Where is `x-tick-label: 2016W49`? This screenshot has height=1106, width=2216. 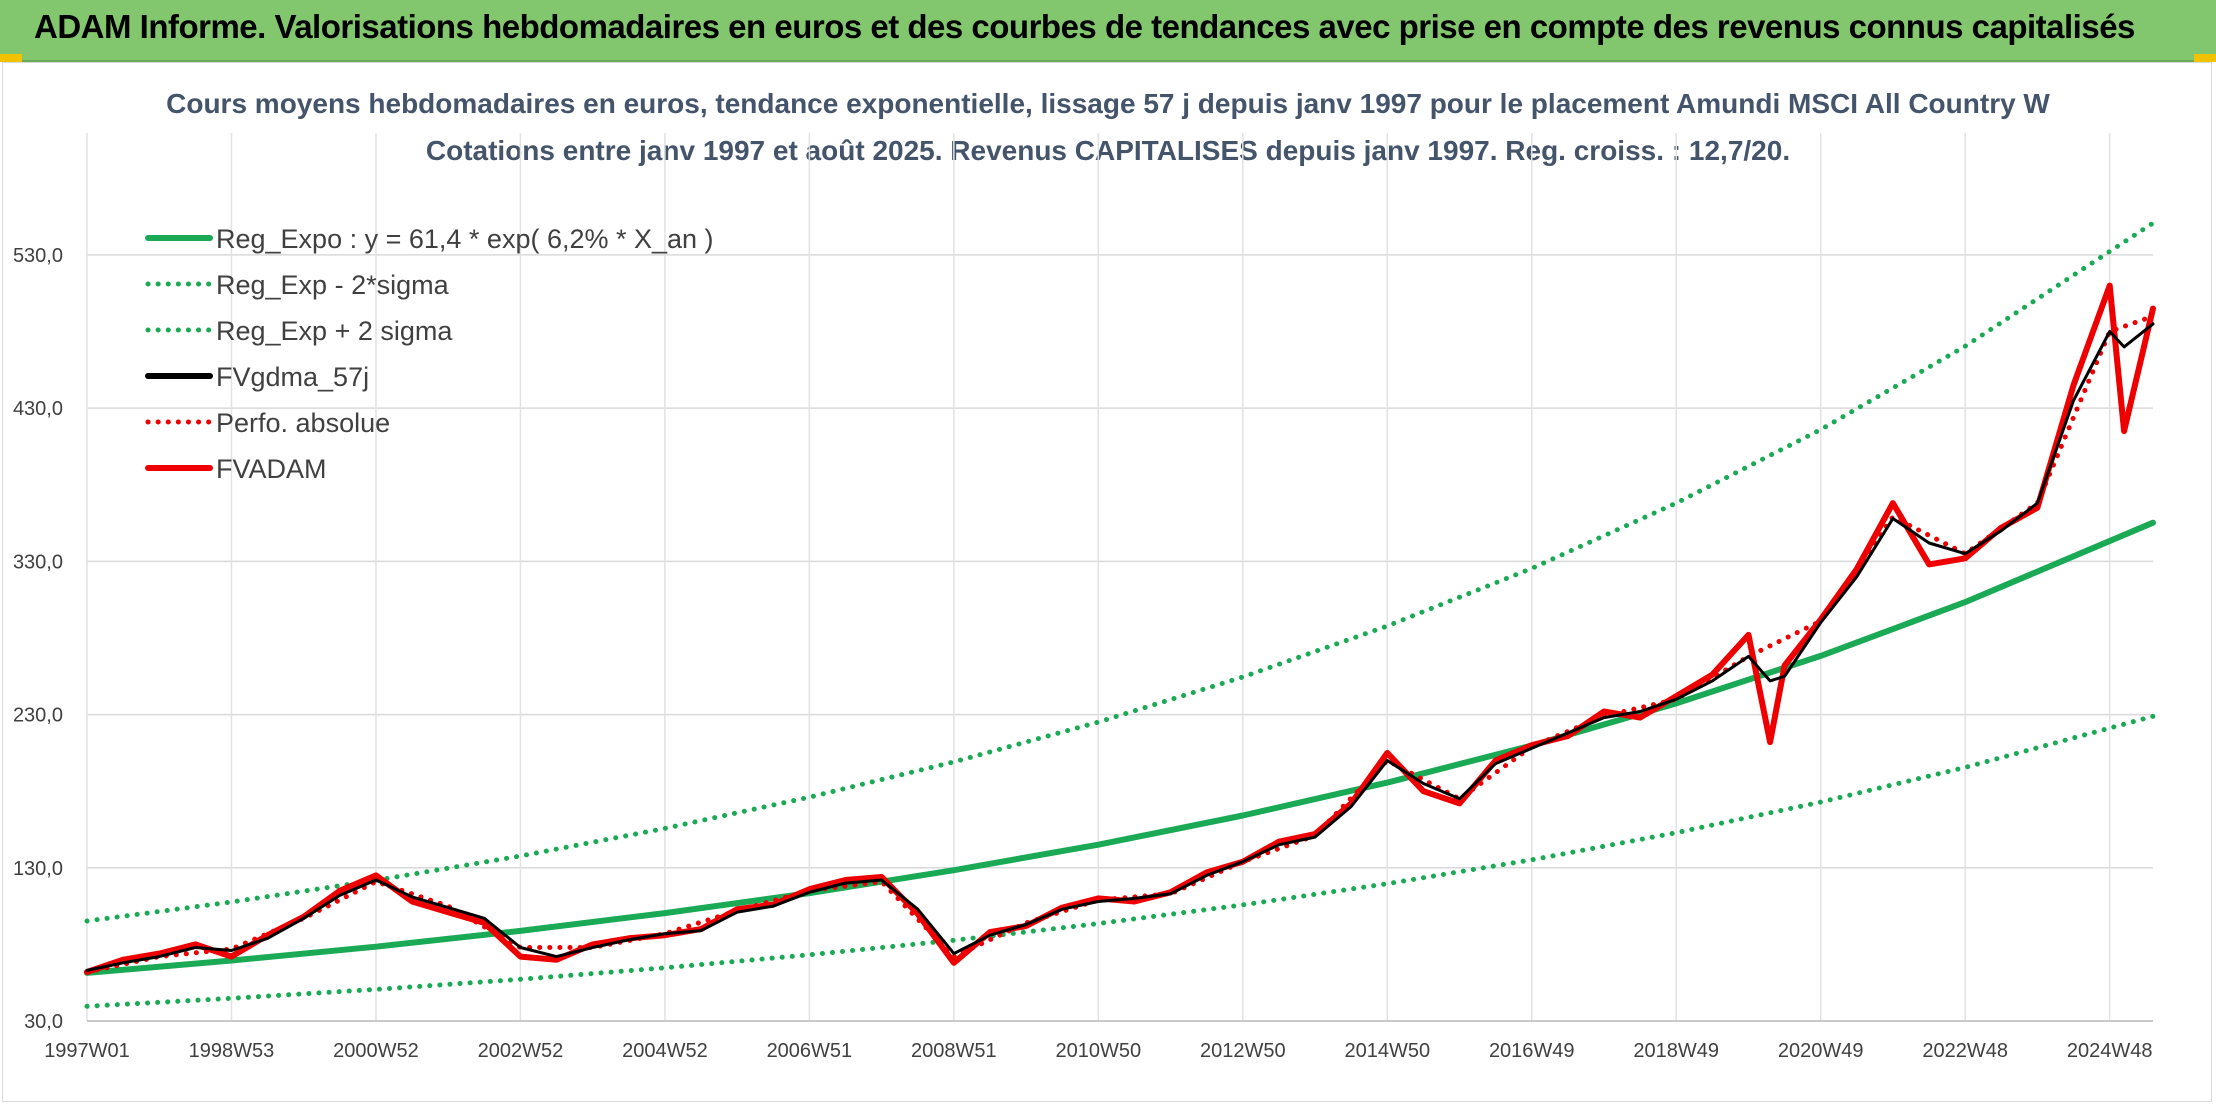 x-tick-label: 2016W49 is located at coordinates (1532, 1051).